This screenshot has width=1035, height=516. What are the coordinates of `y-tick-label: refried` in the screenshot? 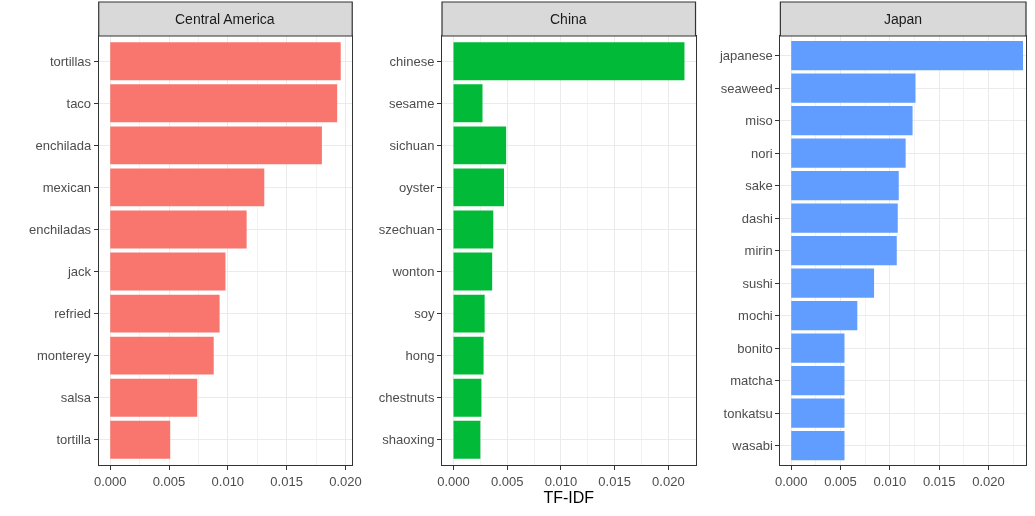 It's located at (73, 314).